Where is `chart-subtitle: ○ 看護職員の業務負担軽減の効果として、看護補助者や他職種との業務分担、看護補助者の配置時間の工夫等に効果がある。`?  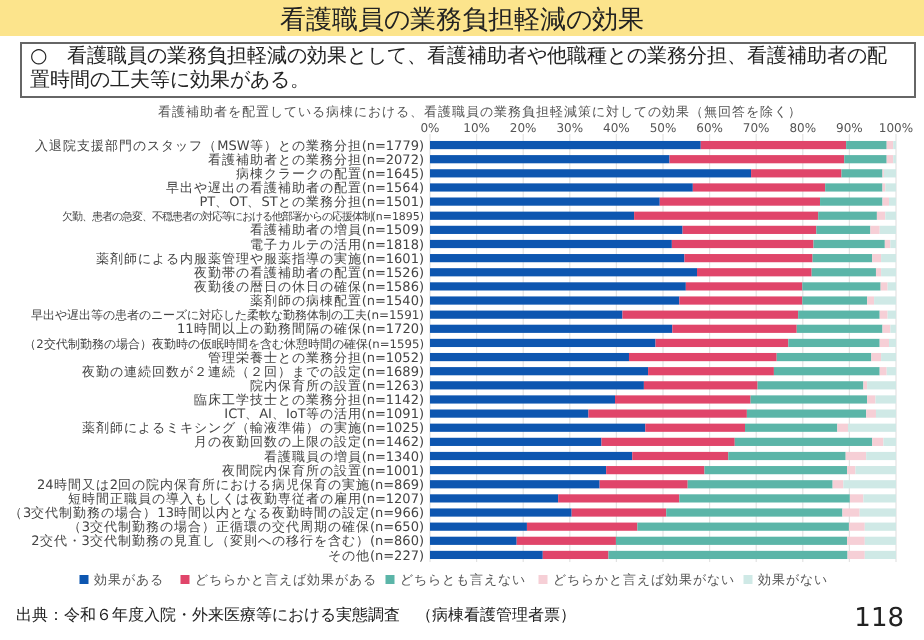
chart-subtitle: ○ 看護職員の業務負担軽減の効果として、看護補助者や他職種との業務分担、看護補助者の配置時間の工夫等に効果がある。 is located at coordinates (468, 70).